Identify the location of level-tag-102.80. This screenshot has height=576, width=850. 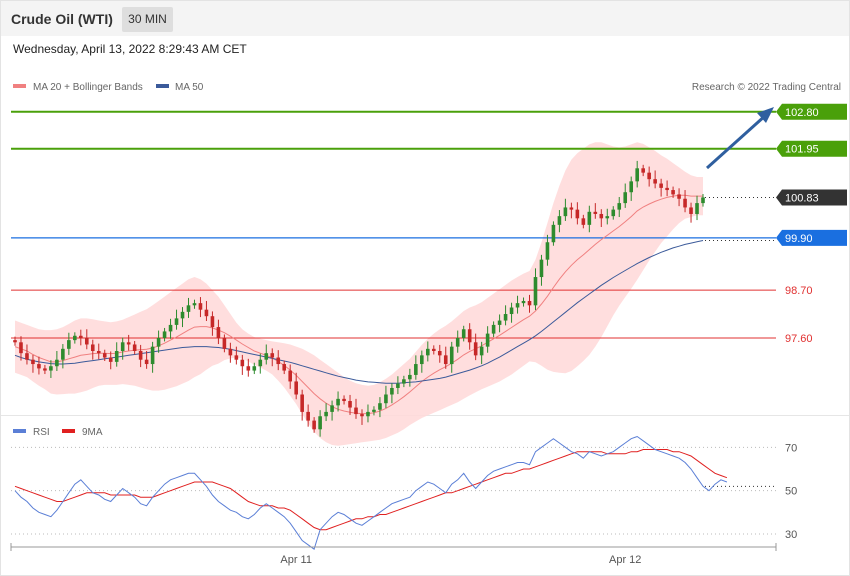
(811, 111).